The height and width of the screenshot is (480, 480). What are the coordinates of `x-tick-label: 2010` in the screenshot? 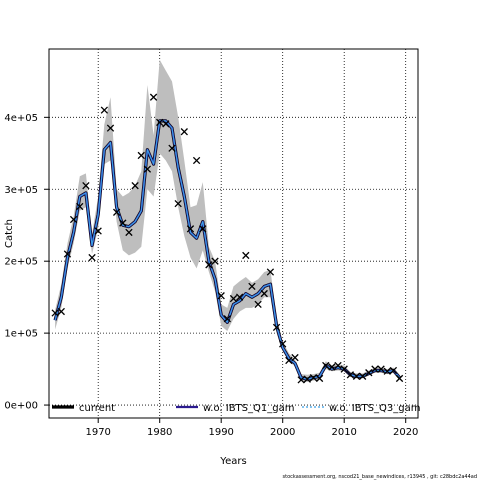 It's located at (343, 432).